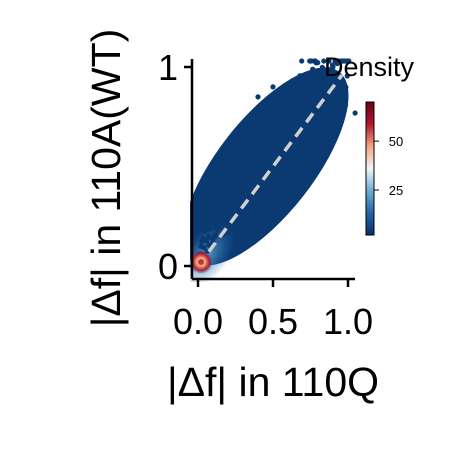  What do you see at coordinates (348, 321) in the screenshot?
I see `x-tick-label: 1.0` at bounding box center [348, 321].